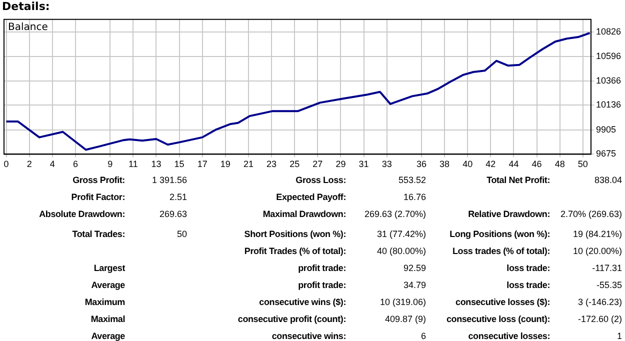  What do you see at coordinates (445, 164) in the screenshot?
I see `x-tick-label: 38` at bounding box center [445, 164].